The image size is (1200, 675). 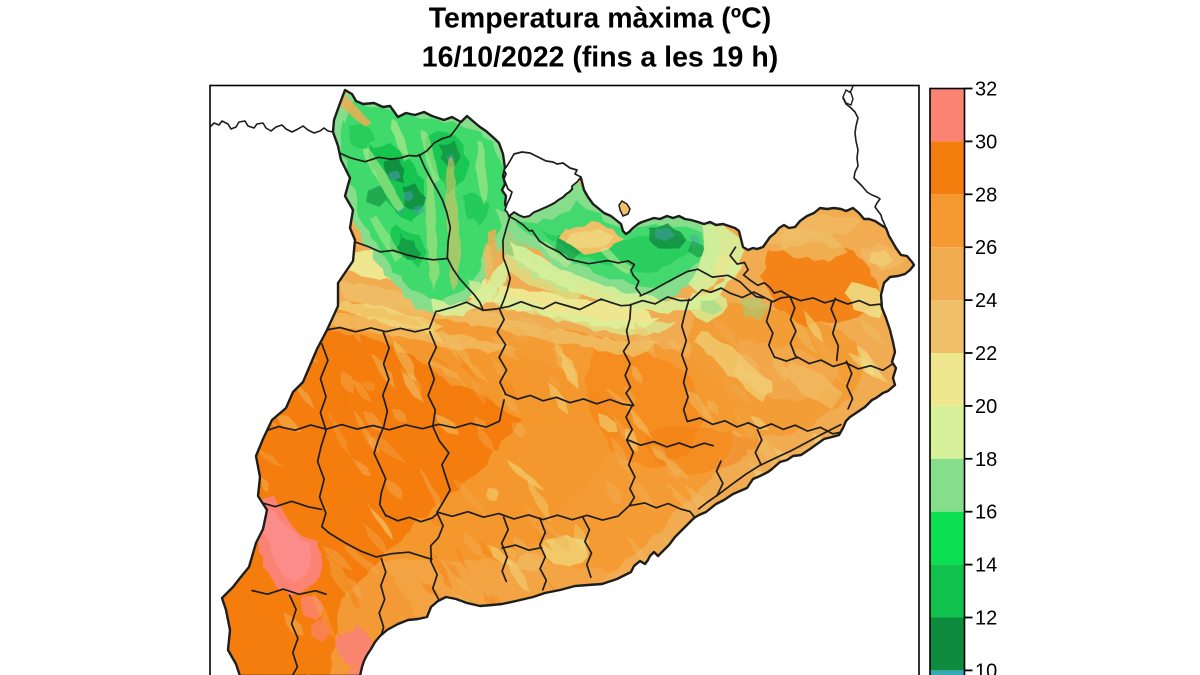 What do you see at coordinates (986, 248) in the screenshot?
I see `svg-text: 26` at bounding box center [986, 248].